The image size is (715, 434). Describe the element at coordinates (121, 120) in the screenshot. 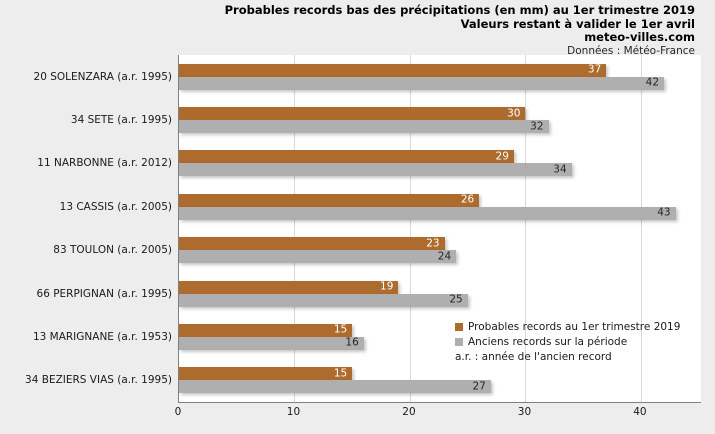

I see `y-axis-label: 34 SETE (a.r. 1995)` at that location.